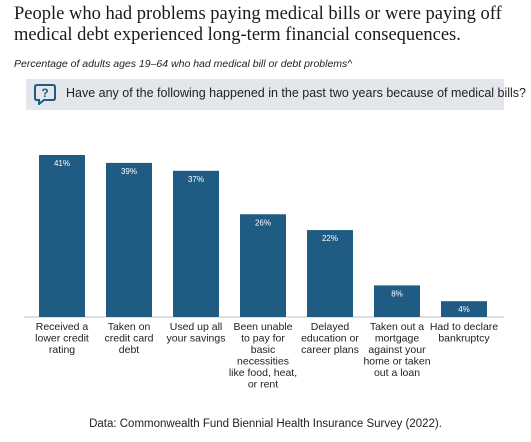 The width and height of the screenshot is (531, 442). Describe the element at coordinates (196, 179) in the screenshot. I see `data-label: 37%` at that location.